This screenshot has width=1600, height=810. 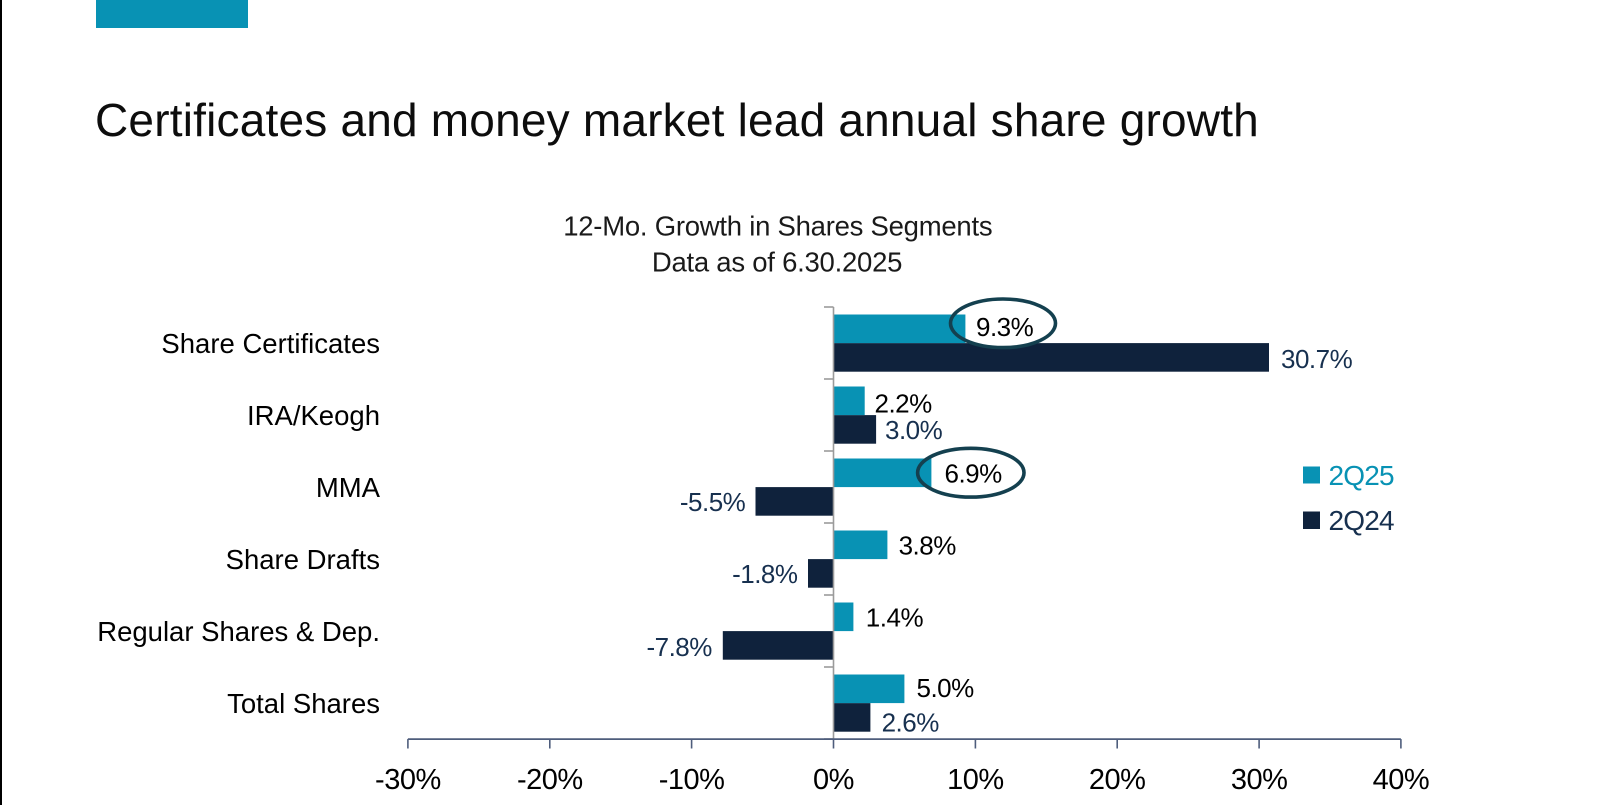 I want to click on svg-text:12-Mo. Growth in Shares Segmen: 12-Mo. Growth in Shares Segments, so click(x=777, y=226).